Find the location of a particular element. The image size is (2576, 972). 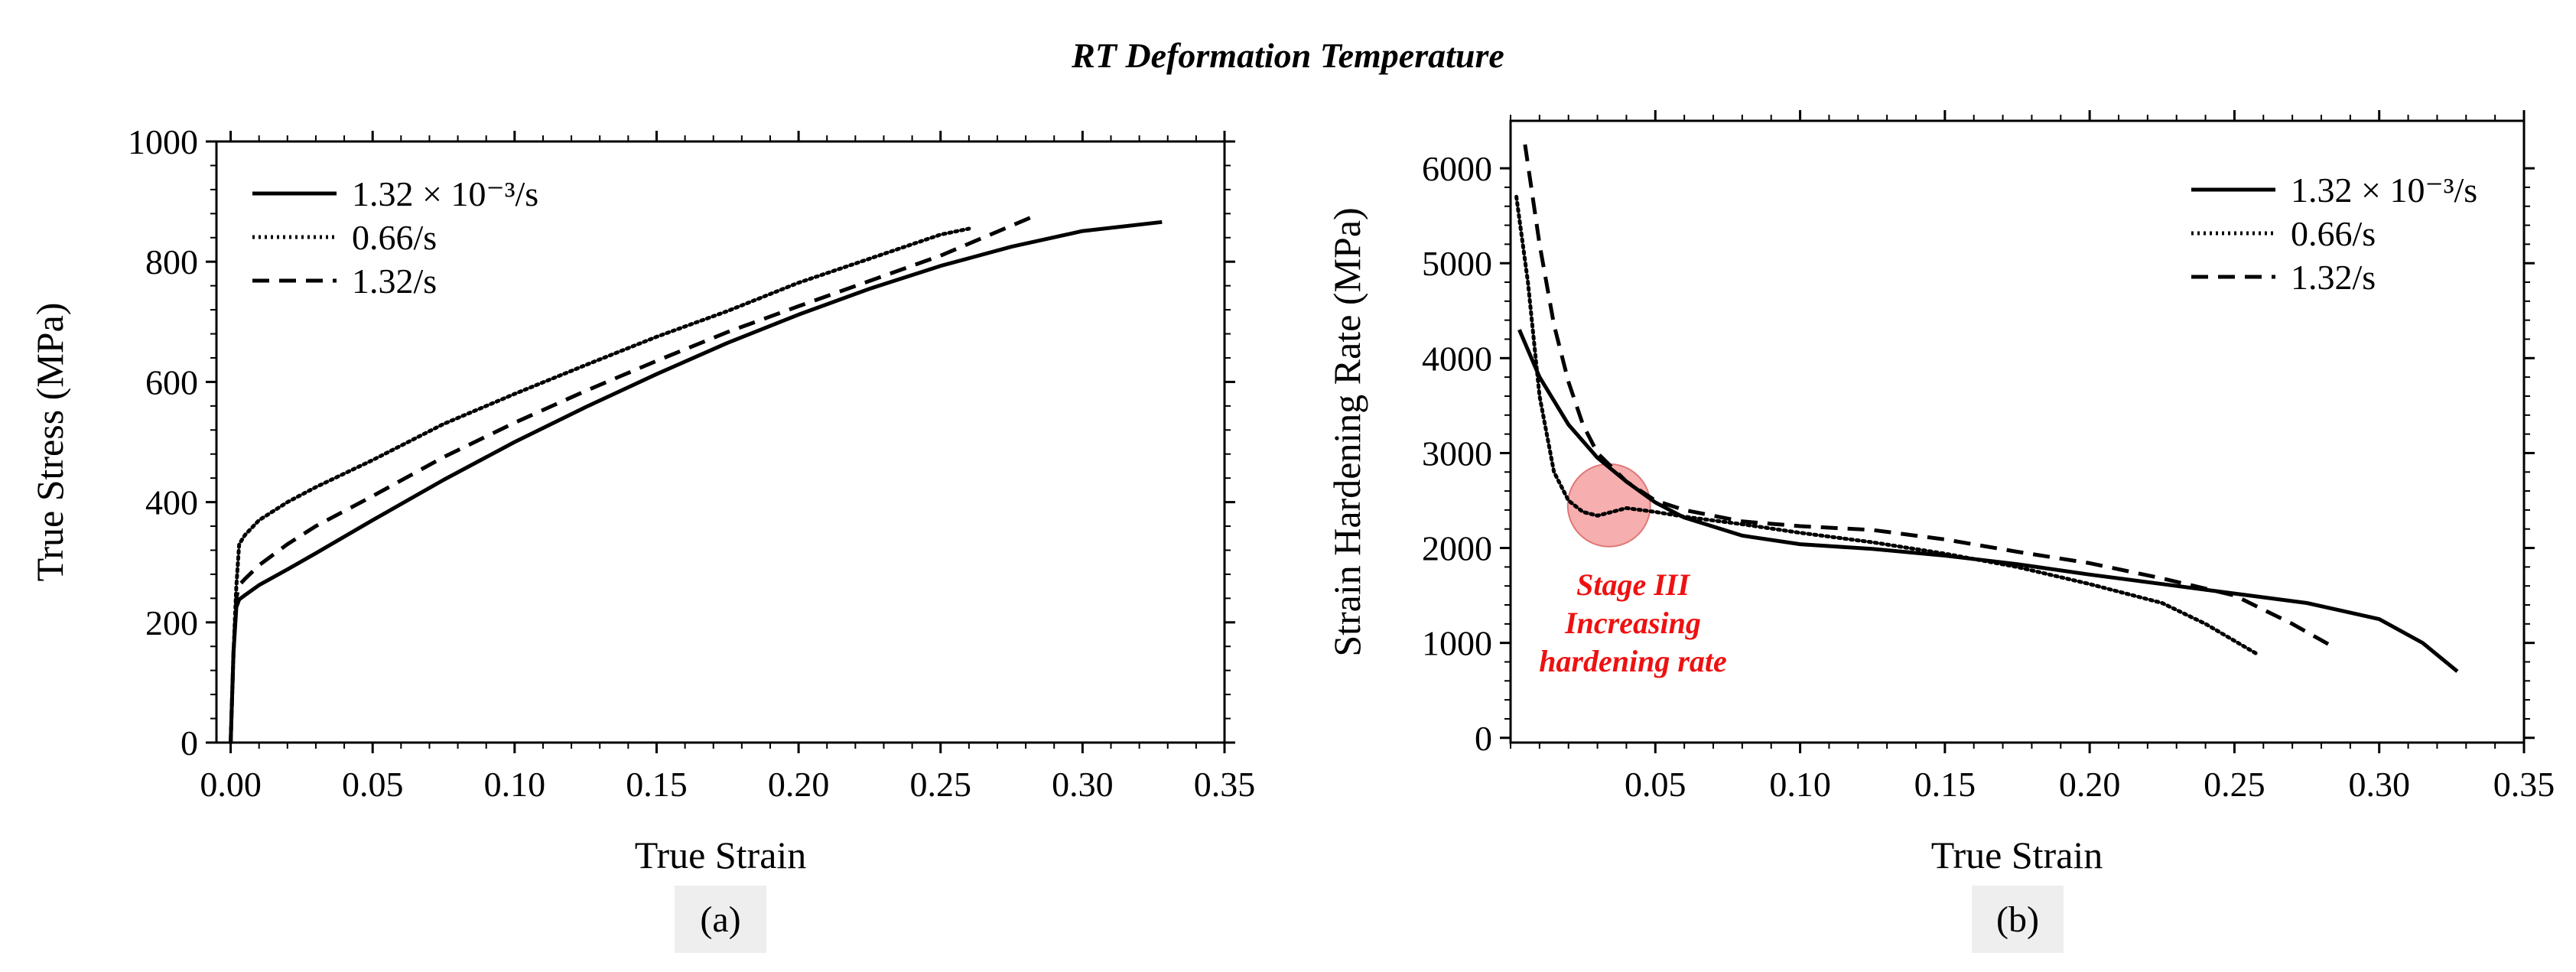

annotation-line-1: Stage III is located at coordinates (1633, 584).